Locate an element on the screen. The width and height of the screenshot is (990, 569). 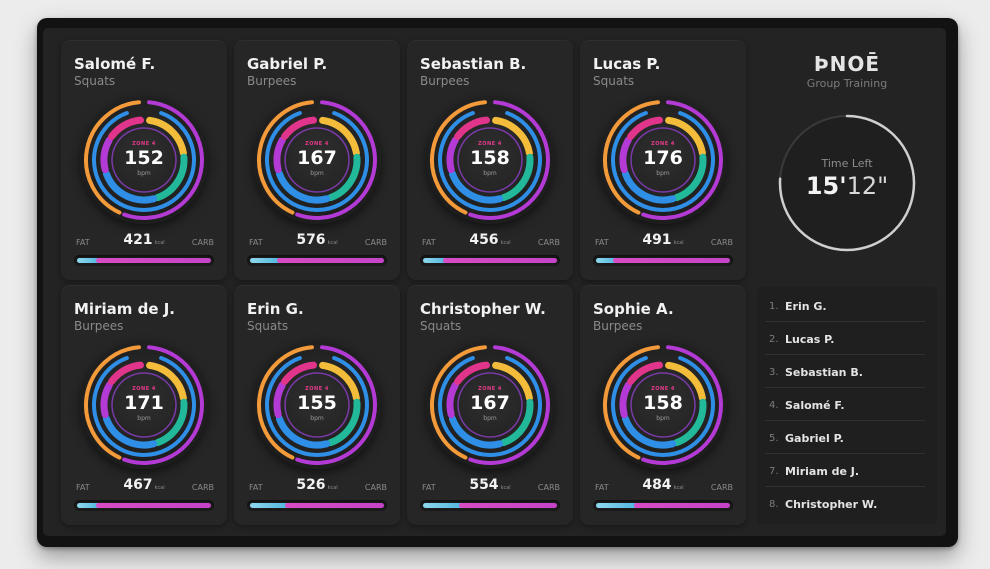
heart-rate-gauge: ZONE 4 158 bpm is located at coordinates (490, 160).